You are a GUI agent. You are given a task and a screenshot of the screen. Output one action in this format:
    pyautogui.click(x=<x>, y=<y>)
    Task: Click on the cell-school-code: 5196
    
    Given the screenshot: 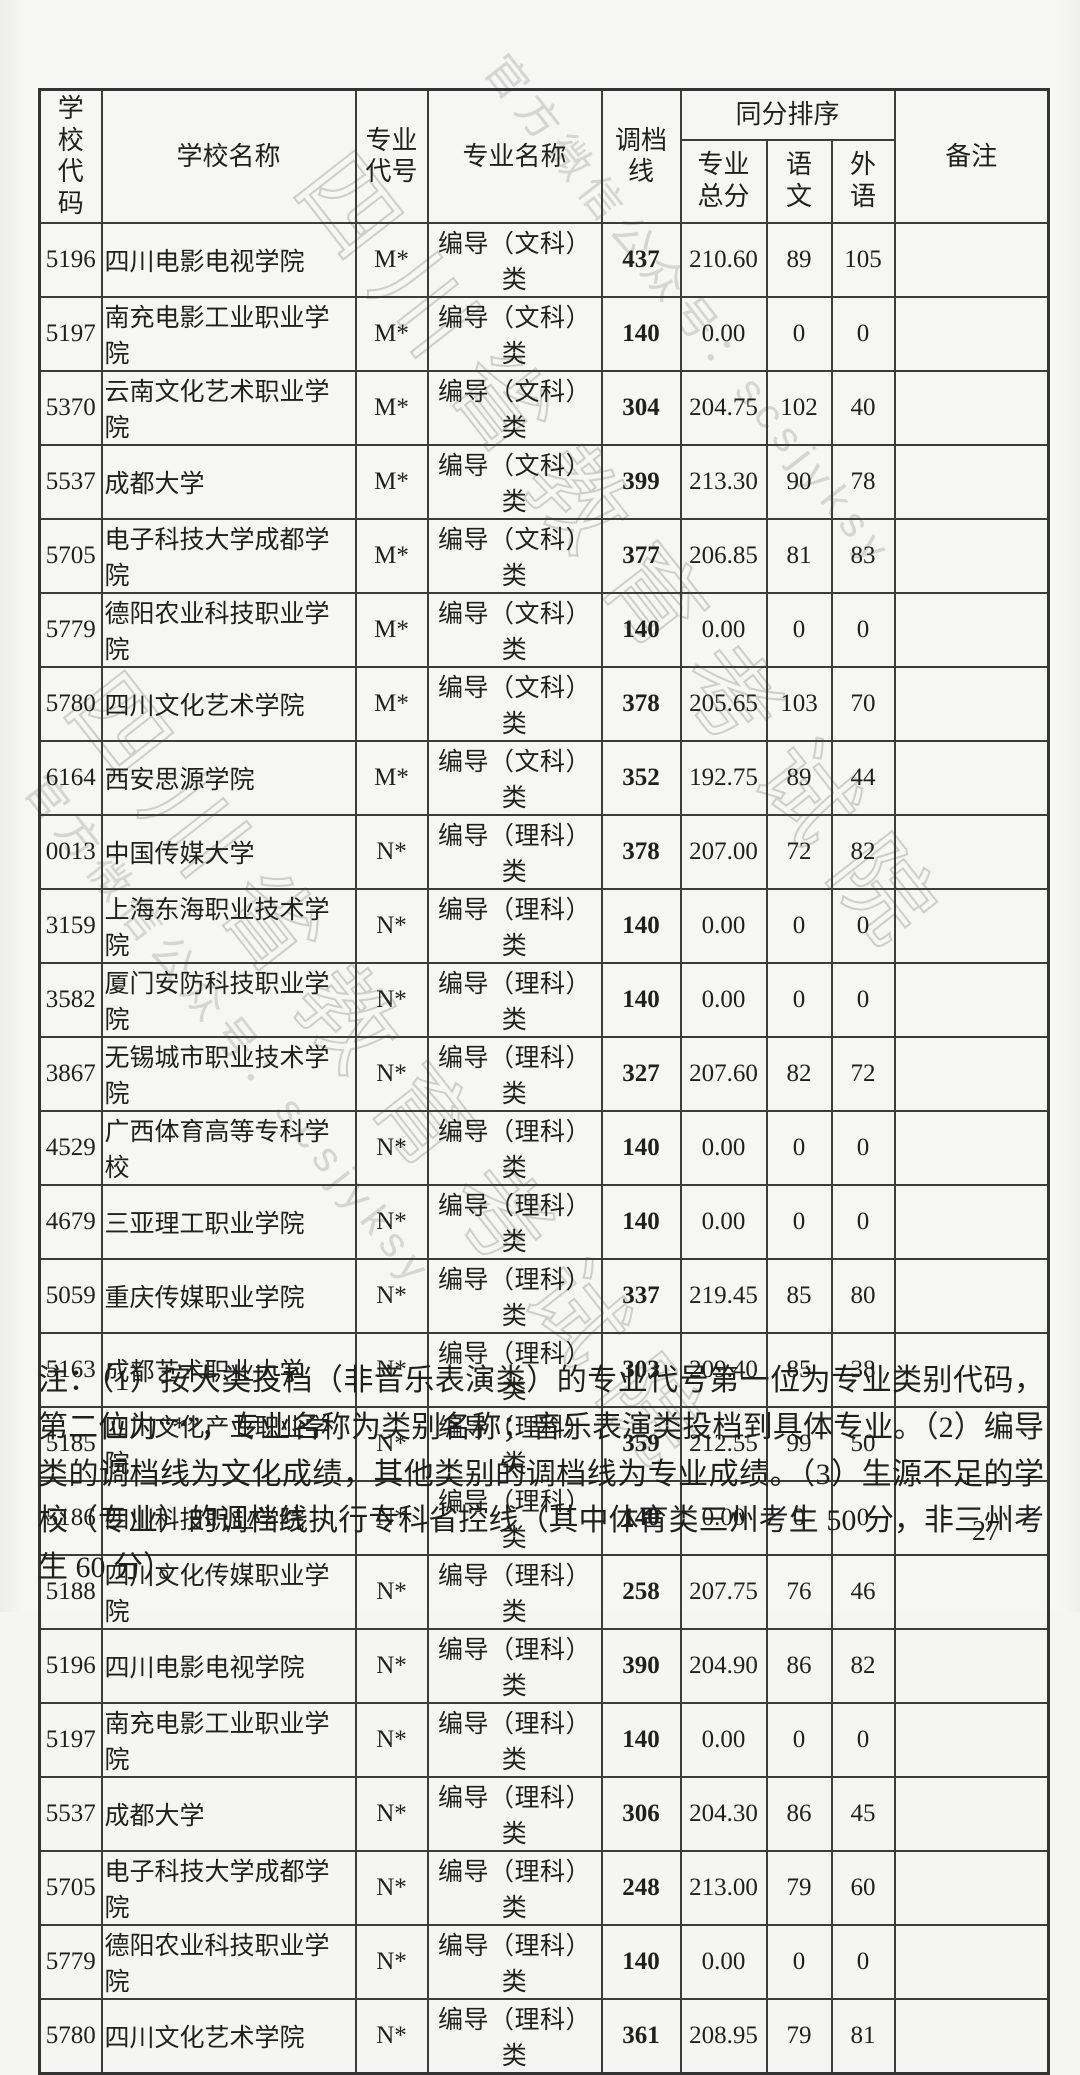 What is the action you would take?
    pyautogui.click(x=70, y=1665)
    